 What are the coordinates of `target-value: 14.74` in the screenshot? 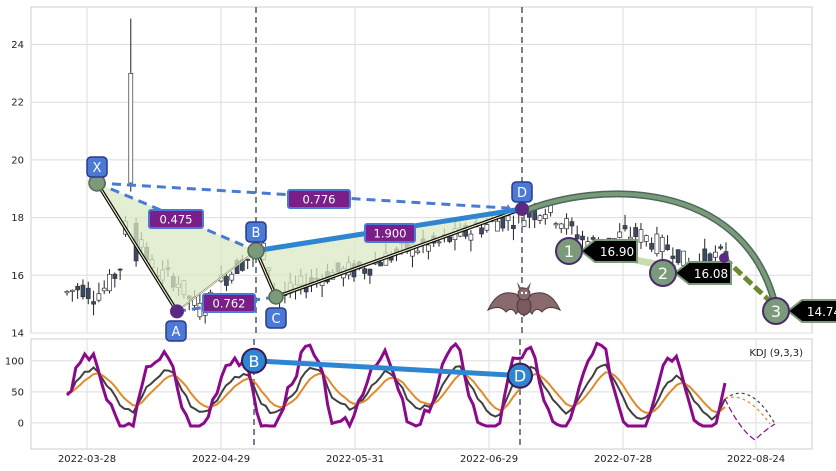 It's located at (821, 312).